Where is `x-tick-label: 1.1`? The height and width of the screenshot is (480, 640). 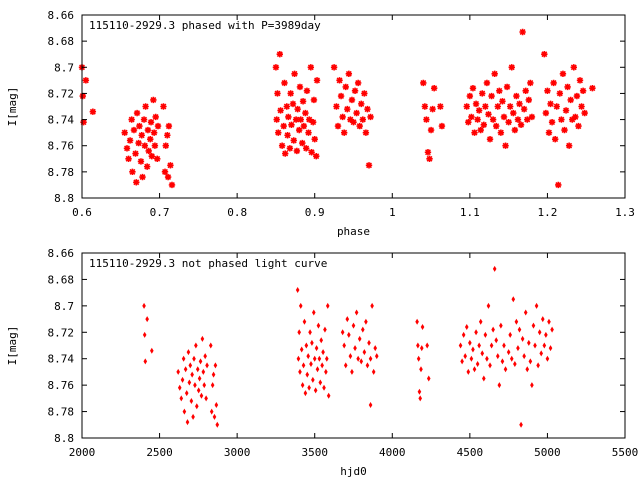 x-tick-label: 1.1 is located at coordinates (470, 212).